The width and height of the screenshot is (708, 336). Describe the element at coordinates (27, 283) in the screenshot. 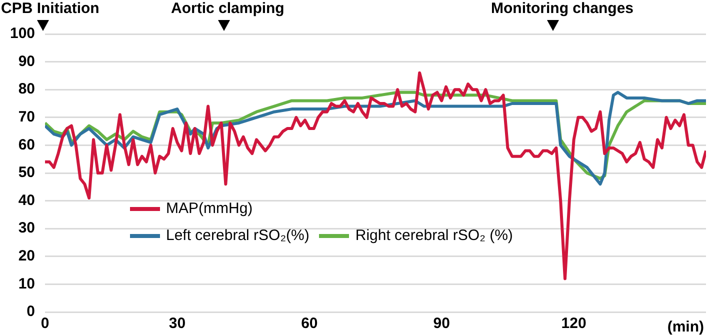

I see `y-tick-label: 10` at that location.